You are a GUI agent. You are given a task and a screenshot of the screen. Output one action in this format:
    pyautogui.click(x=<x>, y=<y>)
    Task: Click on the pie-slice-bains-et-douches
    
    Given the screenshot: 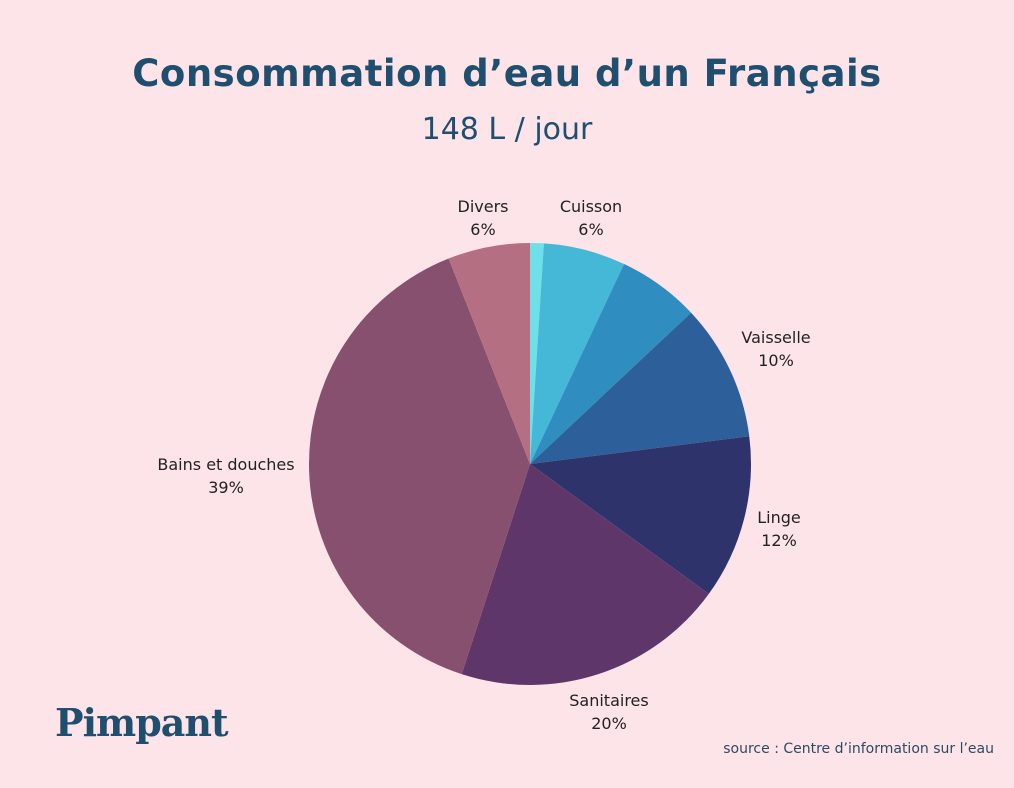 What is the action you would take?
    pyautogui.click(x=419, y=466)
    